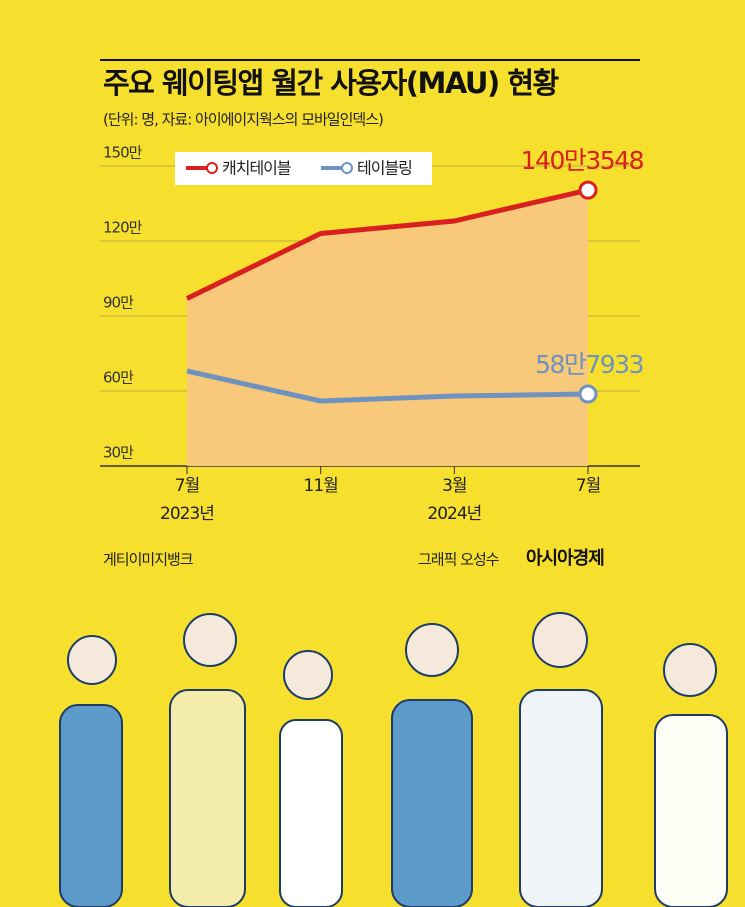  I want to click on legend-label: 캐치테이블, so click(256, 168).